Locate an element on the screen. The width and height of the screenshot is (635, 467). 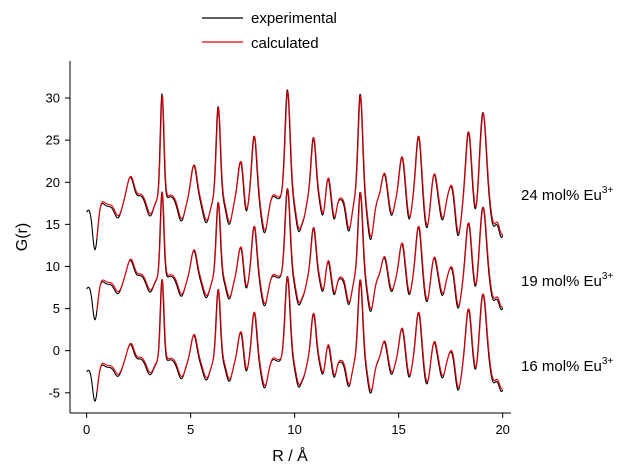
sample-label: 16 mol% Eu3+ is located at coordinates (567, 365).